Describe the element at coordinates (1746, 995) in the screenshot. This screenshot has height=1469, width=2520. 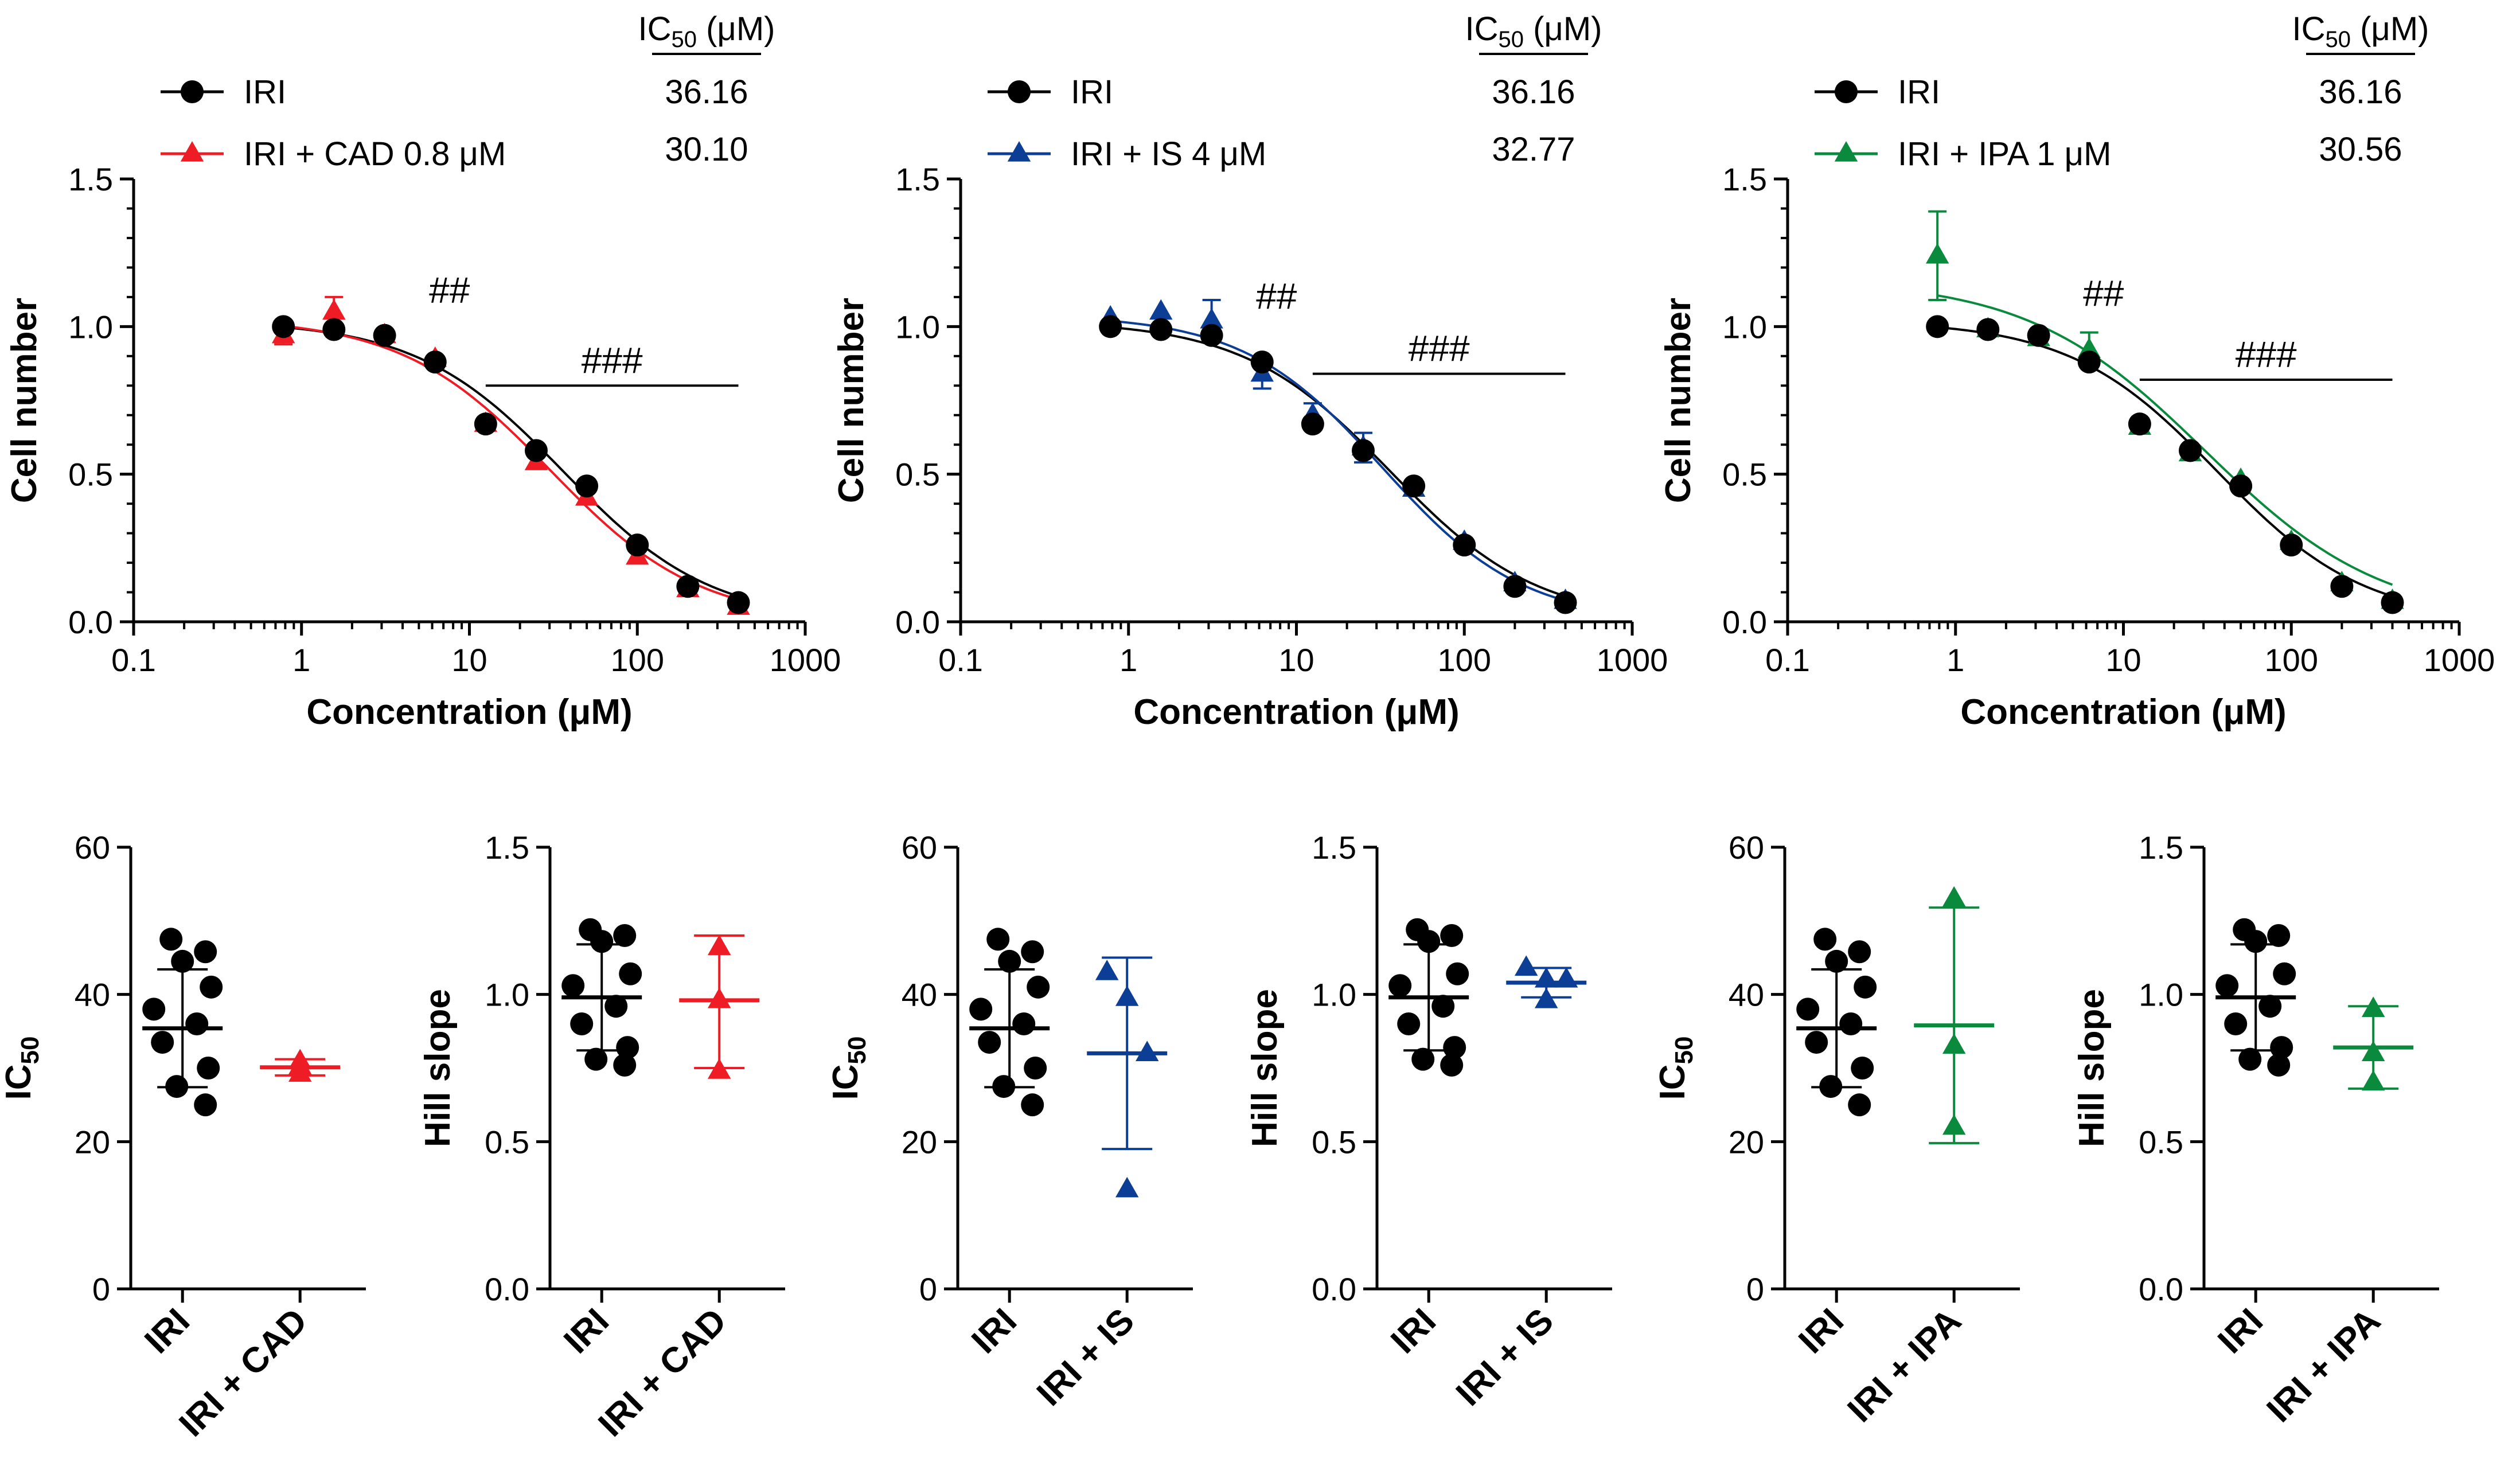
I see `y-tick-label: 40` at that location.